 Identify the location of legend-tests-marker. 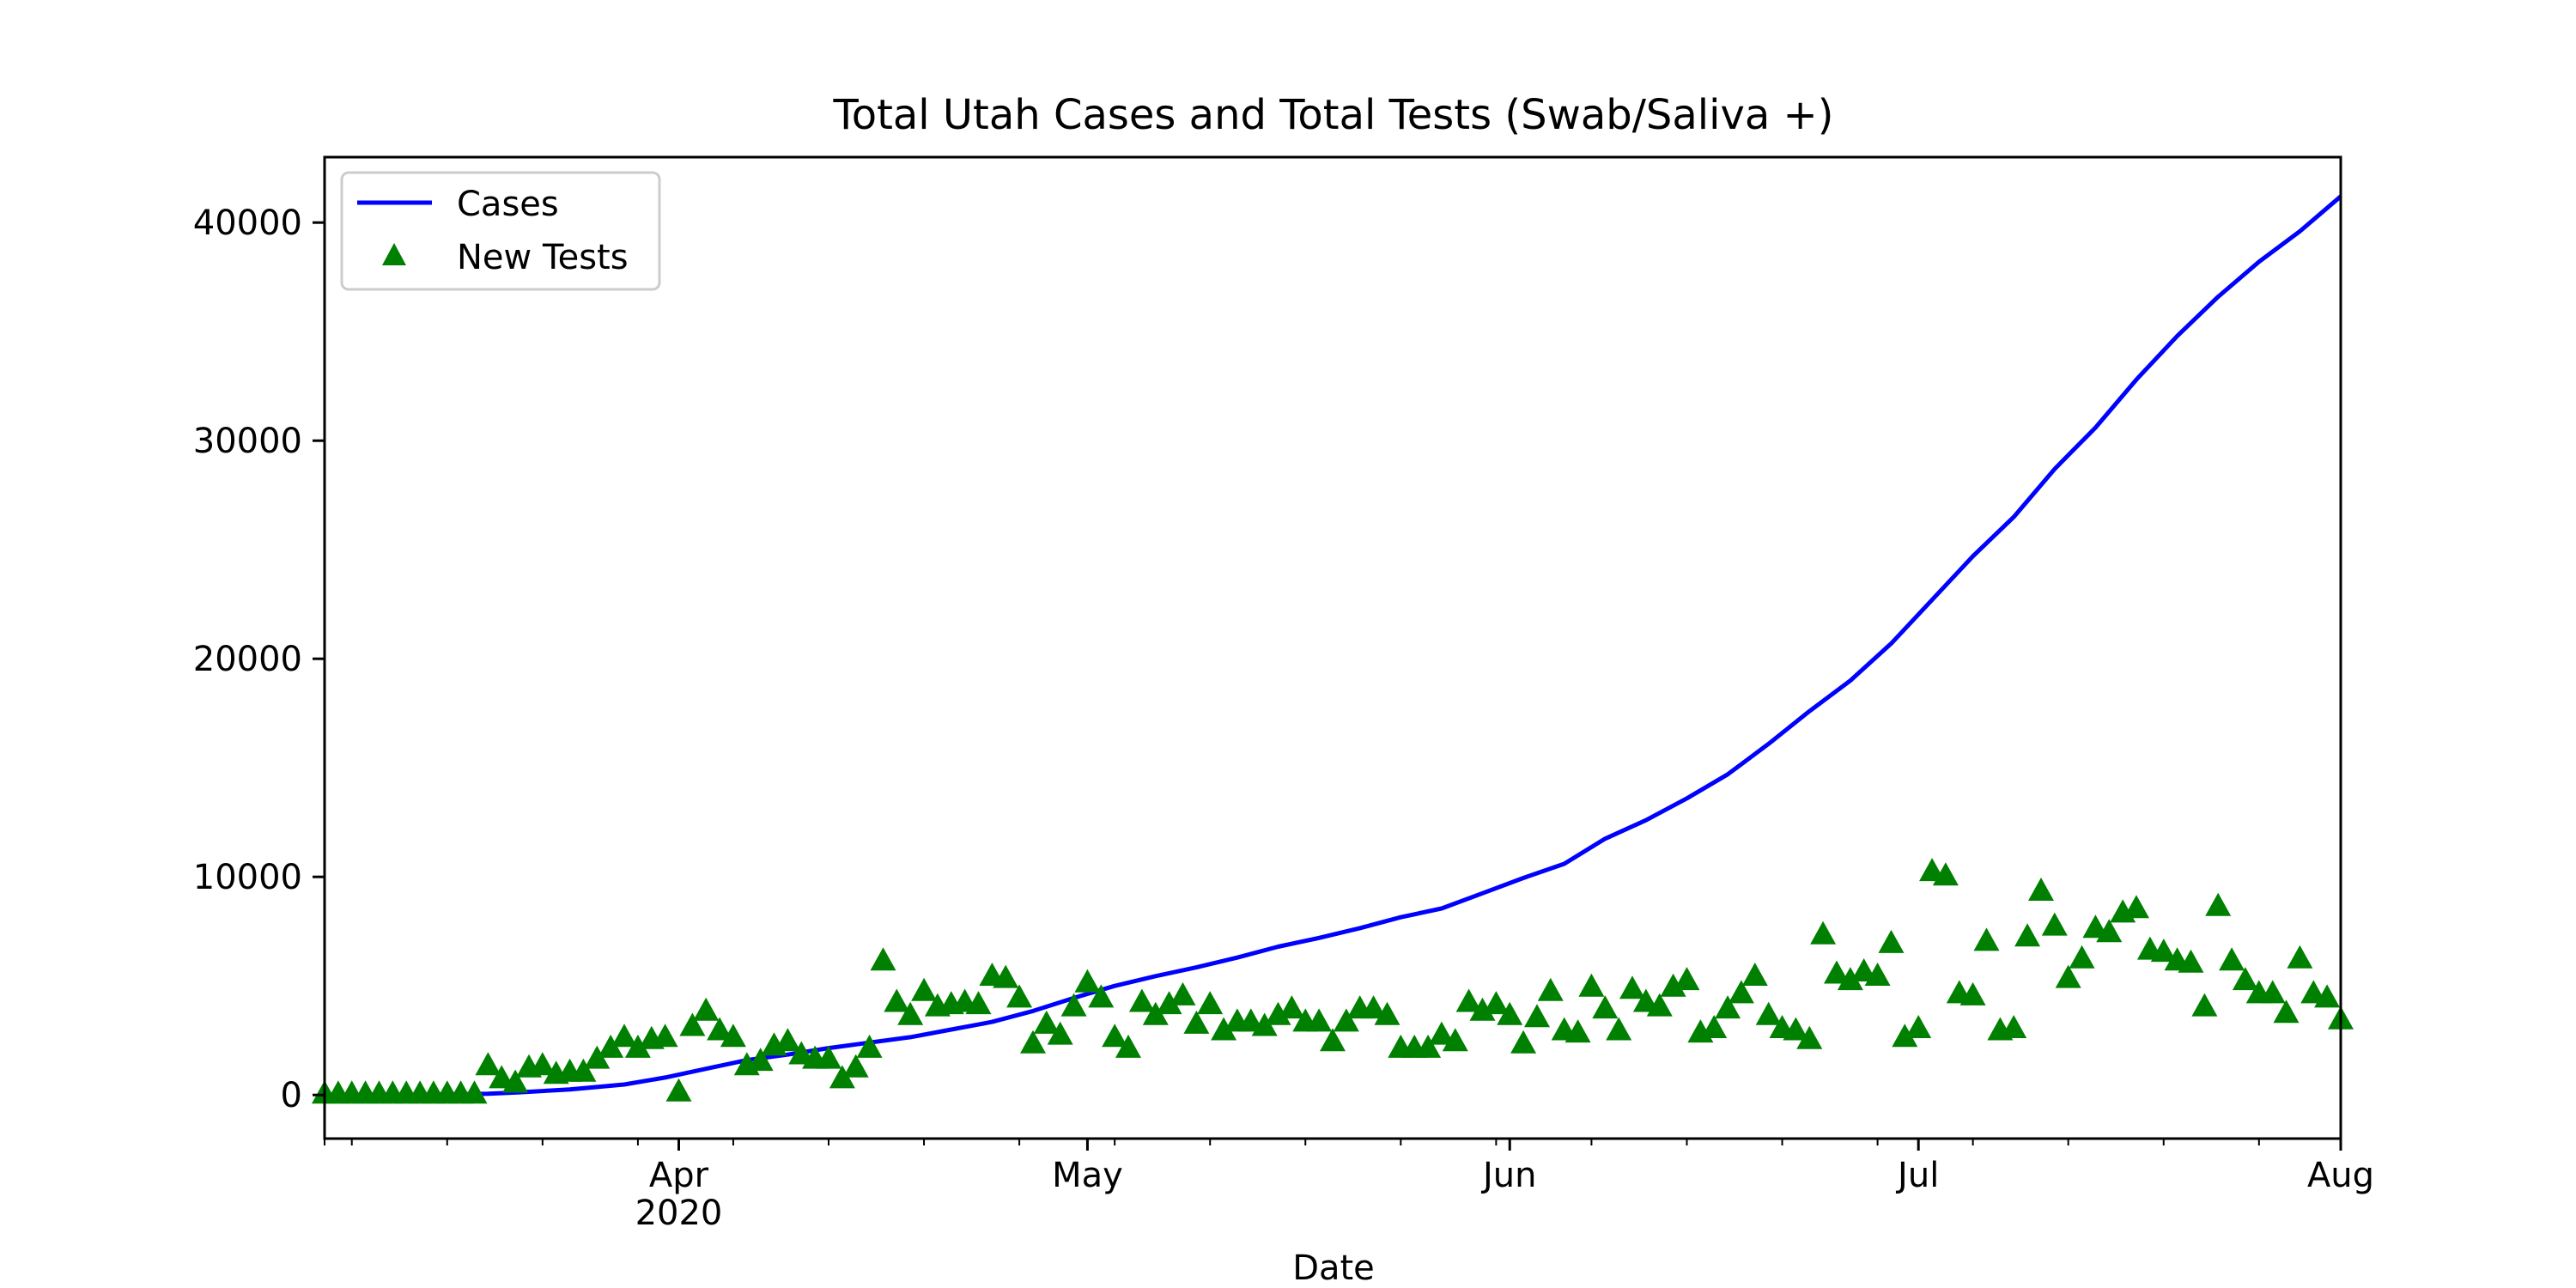
(394, 254).